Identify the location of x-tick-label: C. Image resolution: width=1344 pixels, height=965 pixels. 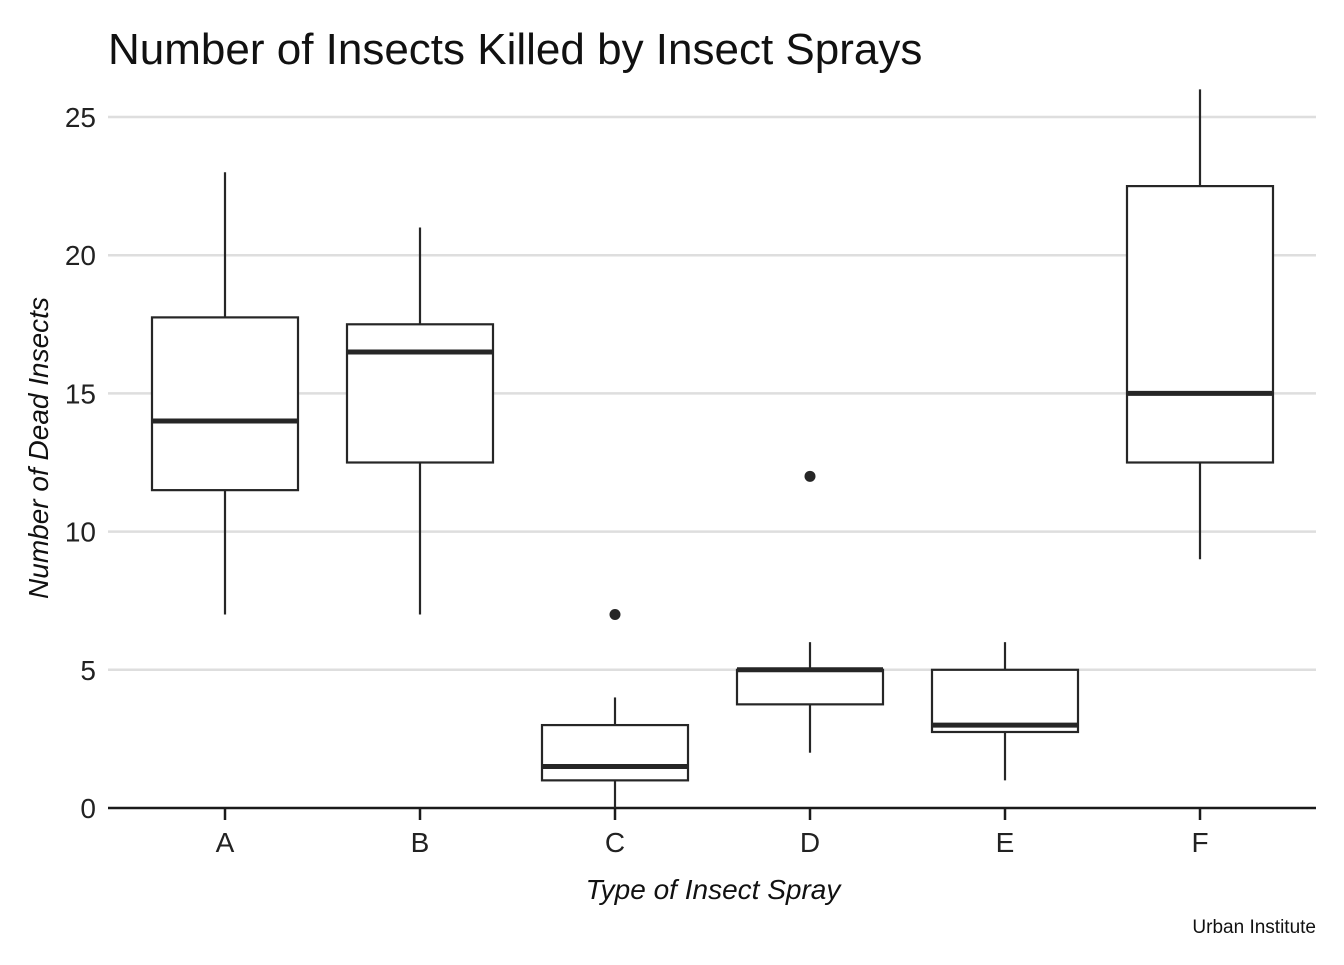
(615, 842).